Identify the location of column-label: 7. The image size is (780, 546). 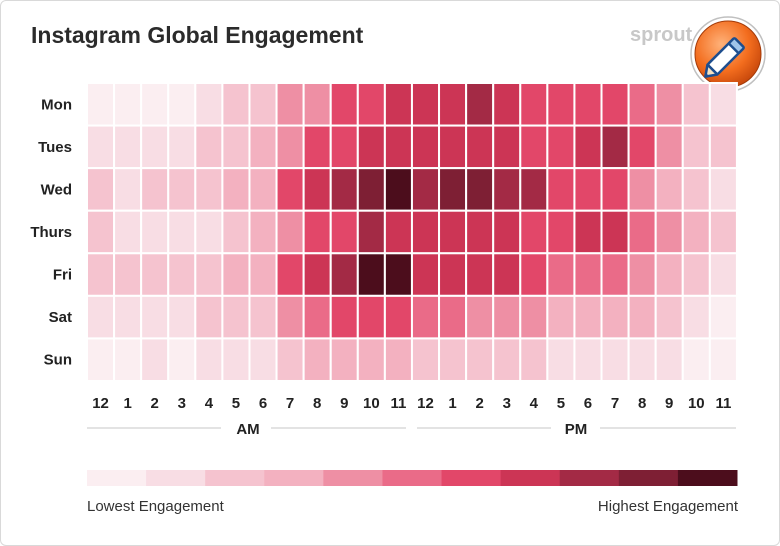
(290, 403).